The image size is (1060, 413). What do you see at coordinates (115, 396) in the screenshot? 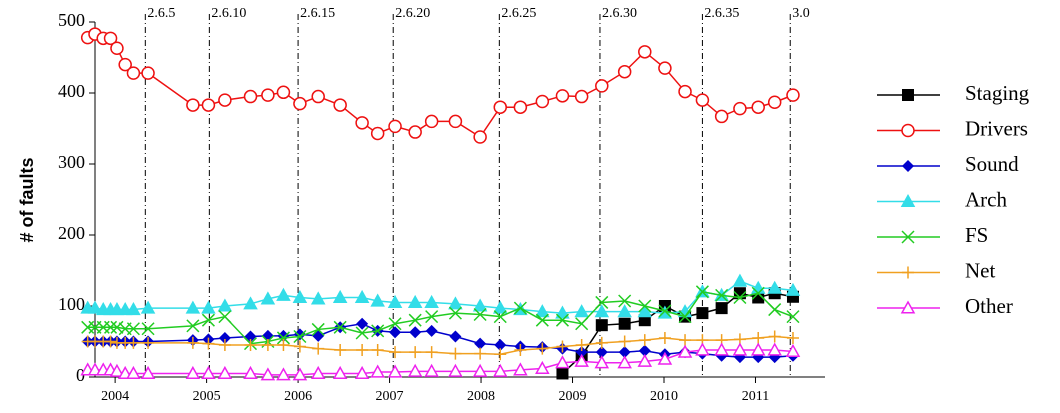
I see `x-tick-label: 2004` at bounding box center [115, 396].